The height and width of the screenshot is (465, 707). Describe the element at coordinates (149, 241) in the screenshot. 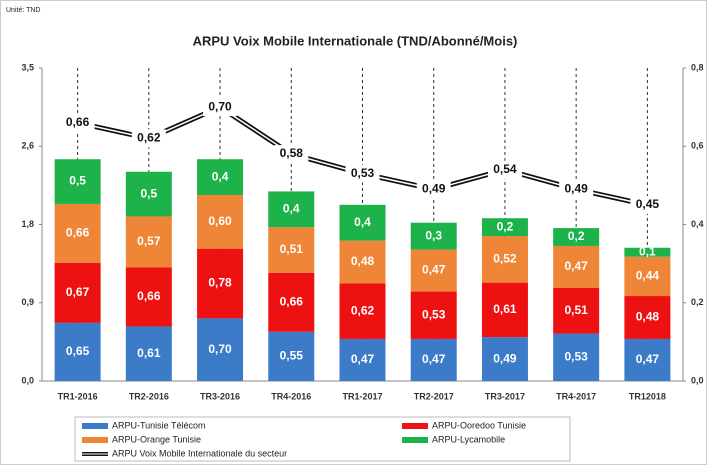

I see `data-label: 0,57` at that location.